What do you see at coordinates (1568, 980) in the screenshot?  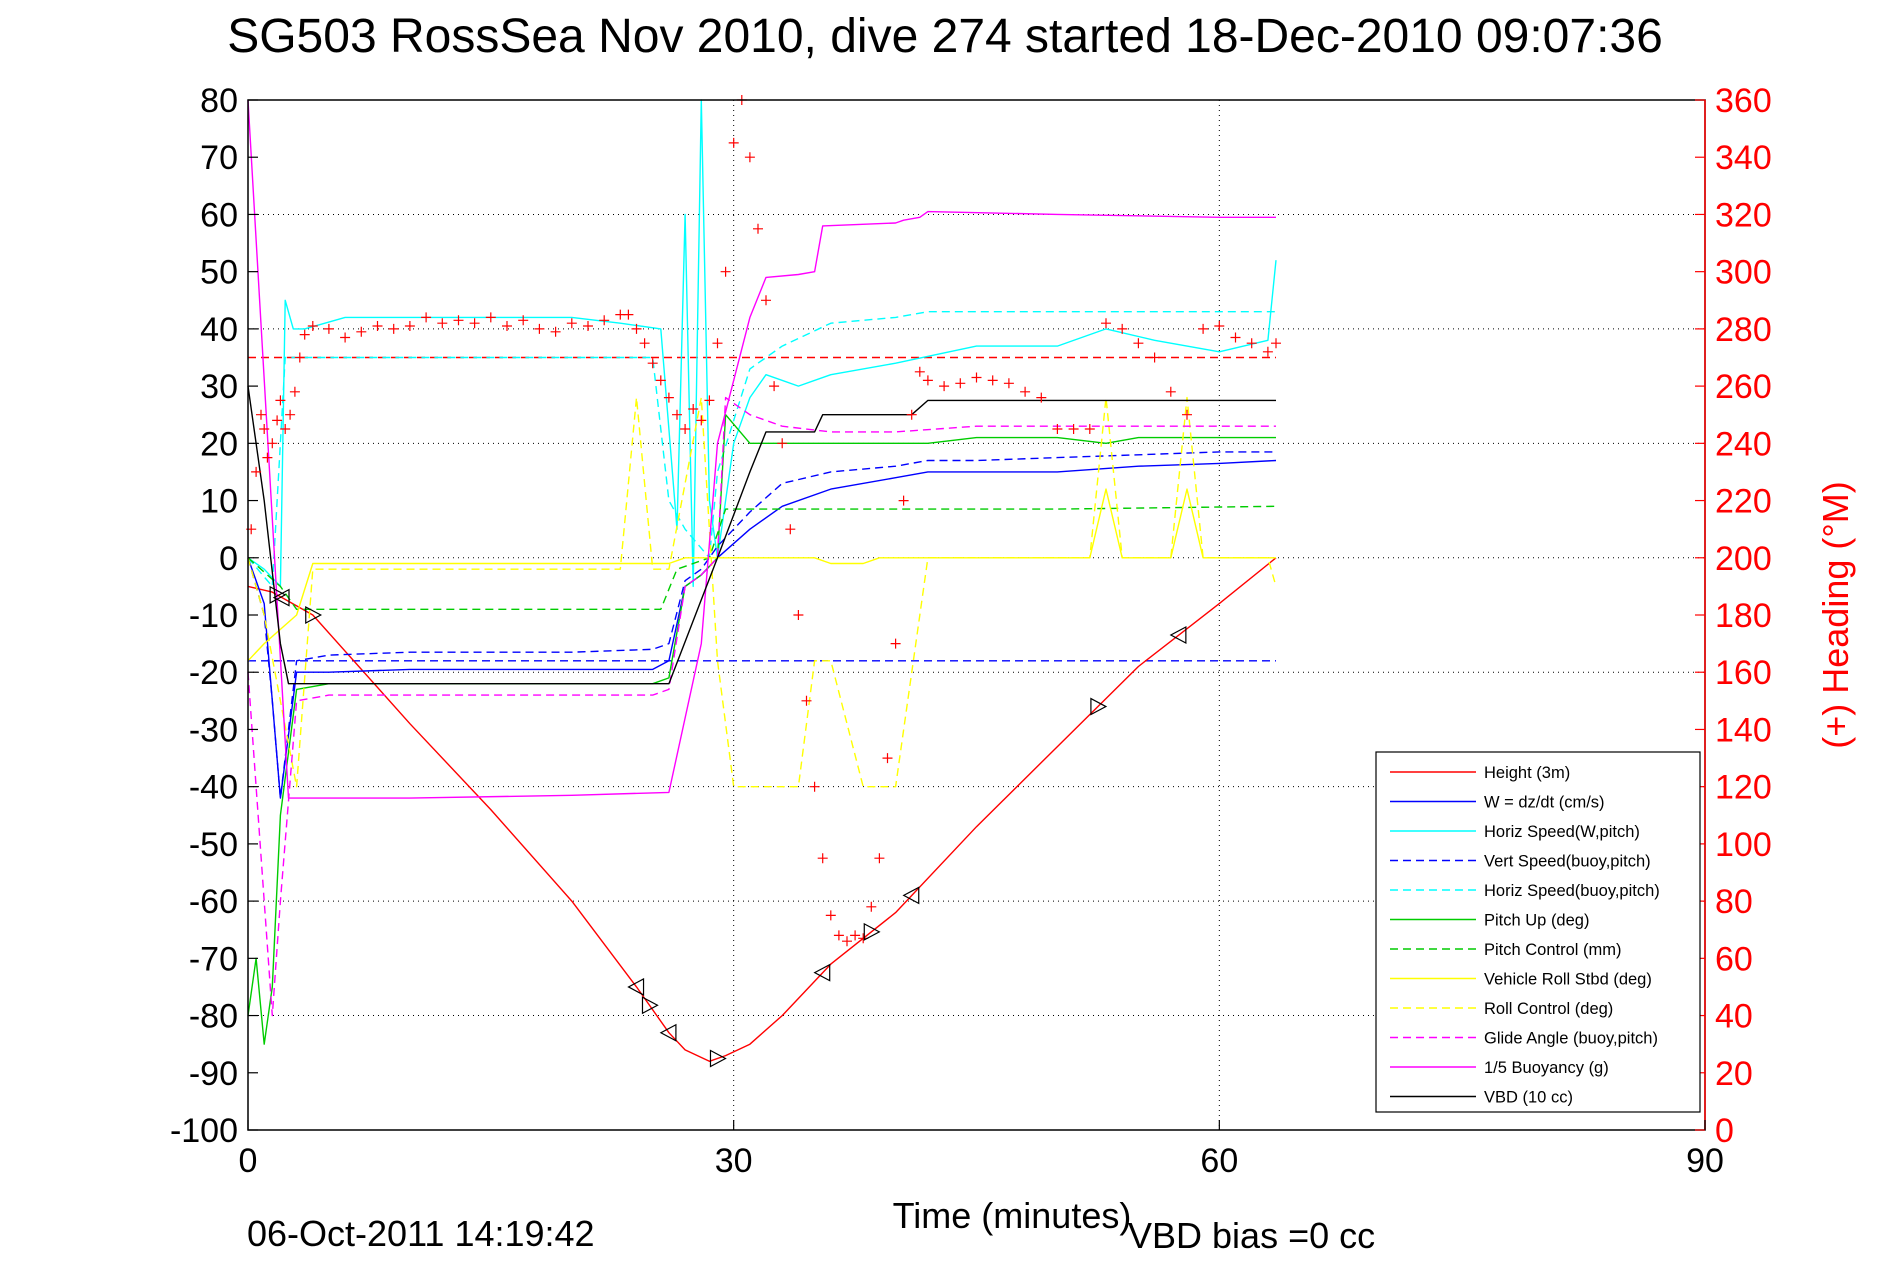 I see `legend-label: Vehicle Roll Stbd (deg)` at bounding box center [1568, 980].